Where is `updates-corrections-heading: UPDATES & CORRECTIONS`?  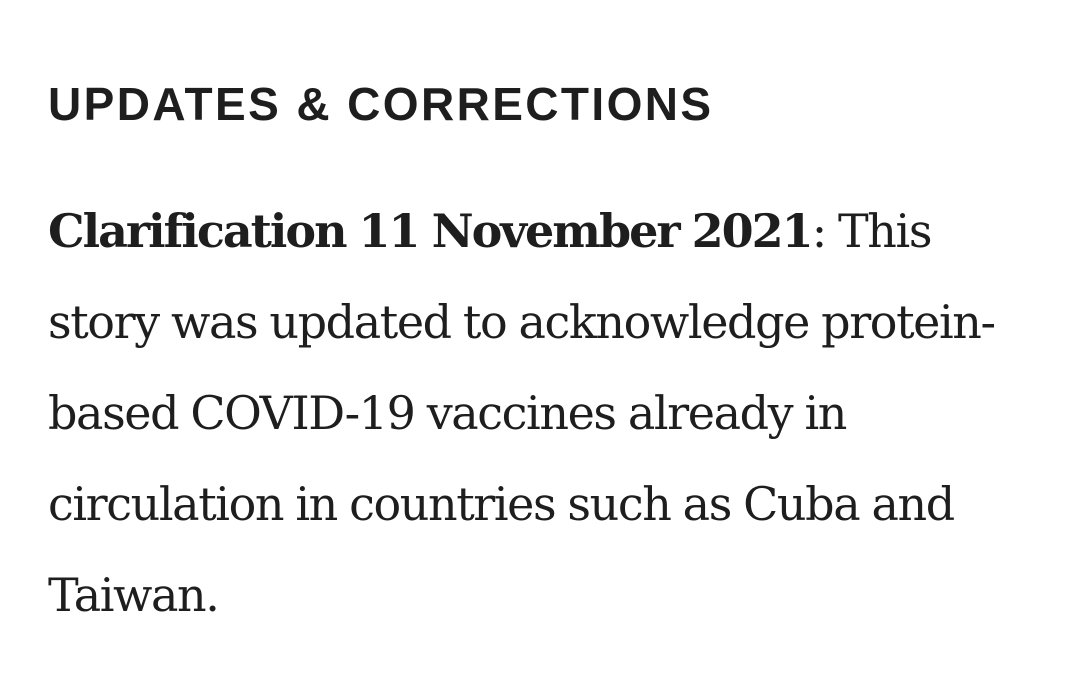 updates-corrections-heading: UPDATES & CORRECTIONS is located at coordinates (381, 104).